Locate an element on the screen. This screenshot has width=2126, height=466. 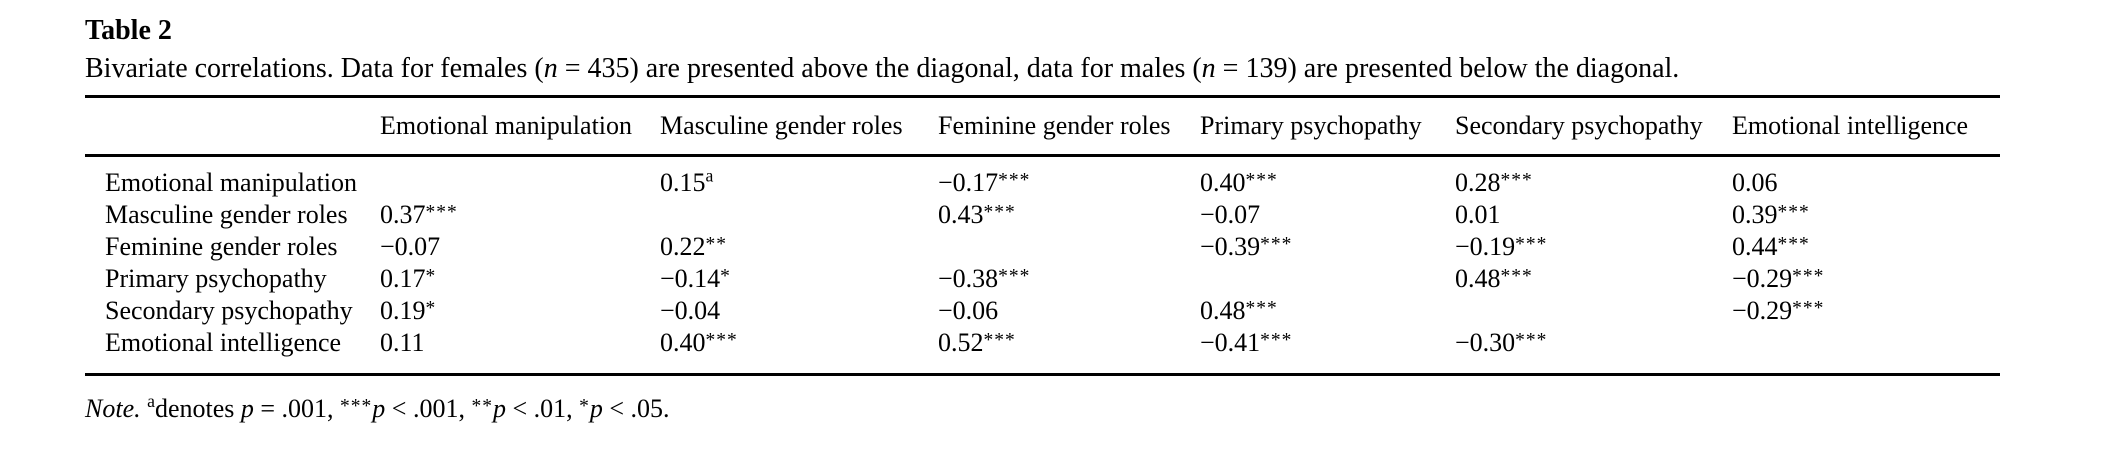
correlation-cell: 0.43*** is located at coordinates (1069, 215).